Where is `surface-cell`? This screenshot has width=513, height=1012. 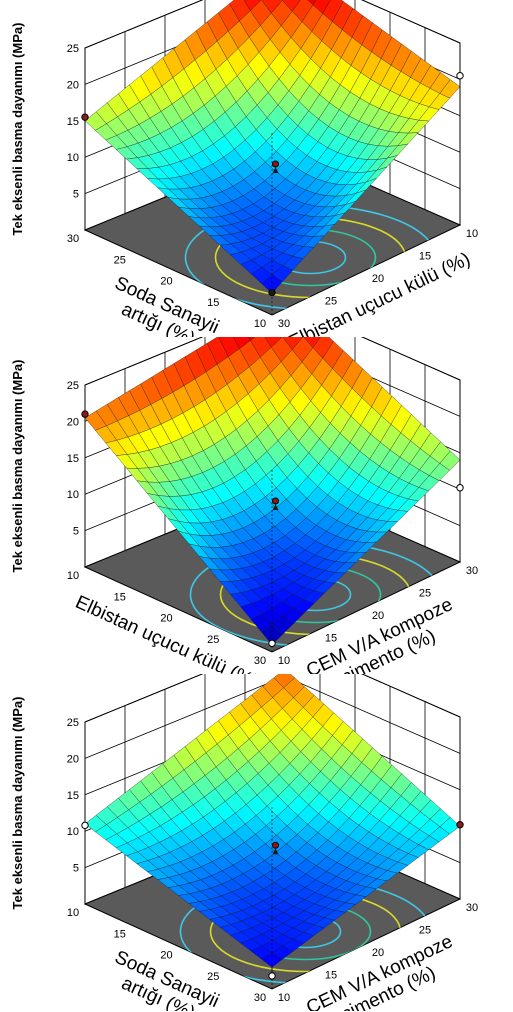 surface-cell is located at coordinates (272, 284).